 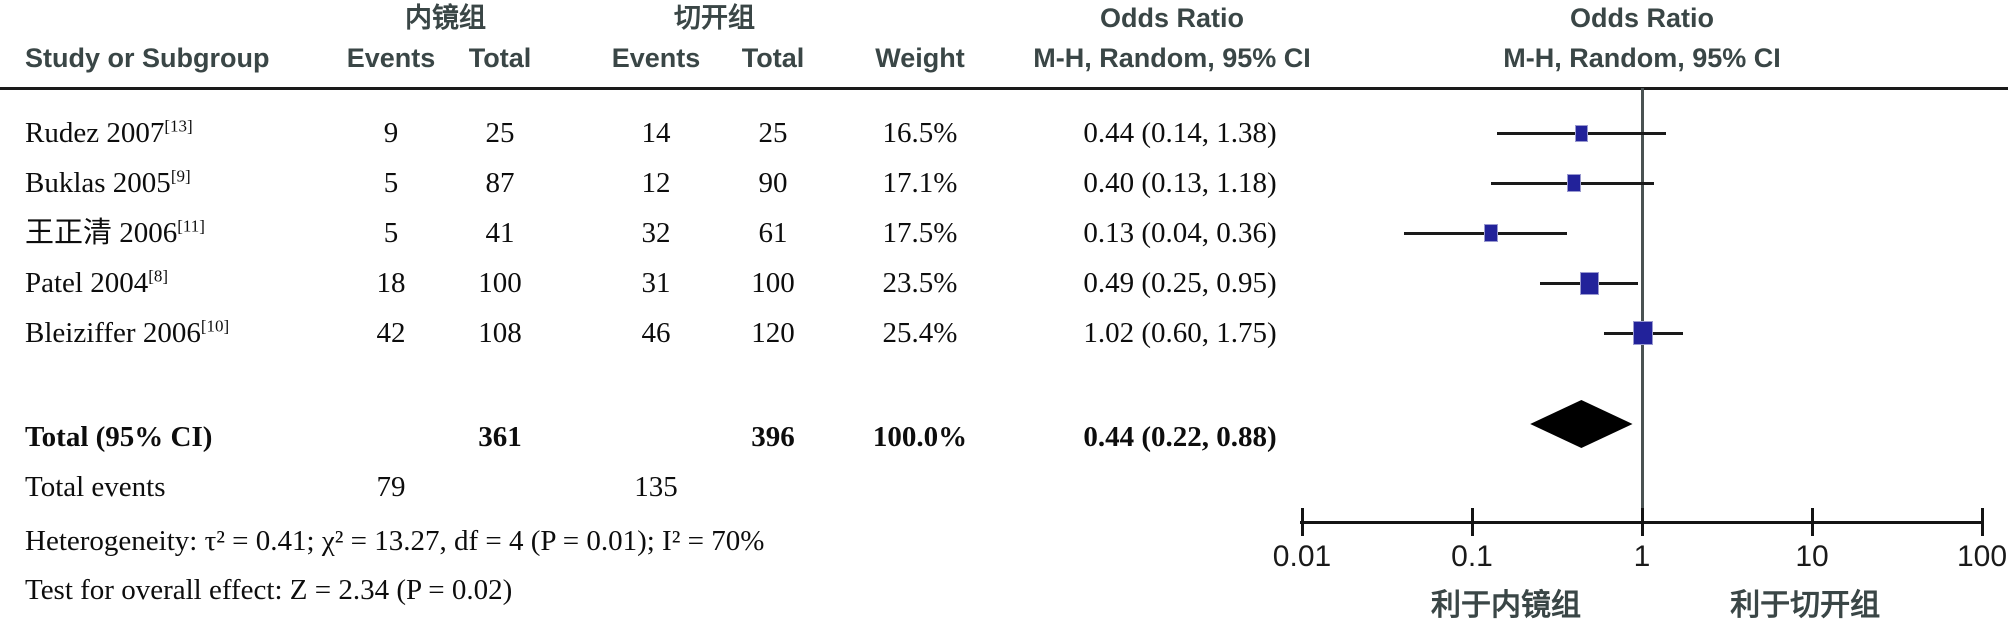 What do you see at coordinates (773, 233) in the screenshot?
I see `group2-total: 61` at bounding box center [773, 233].